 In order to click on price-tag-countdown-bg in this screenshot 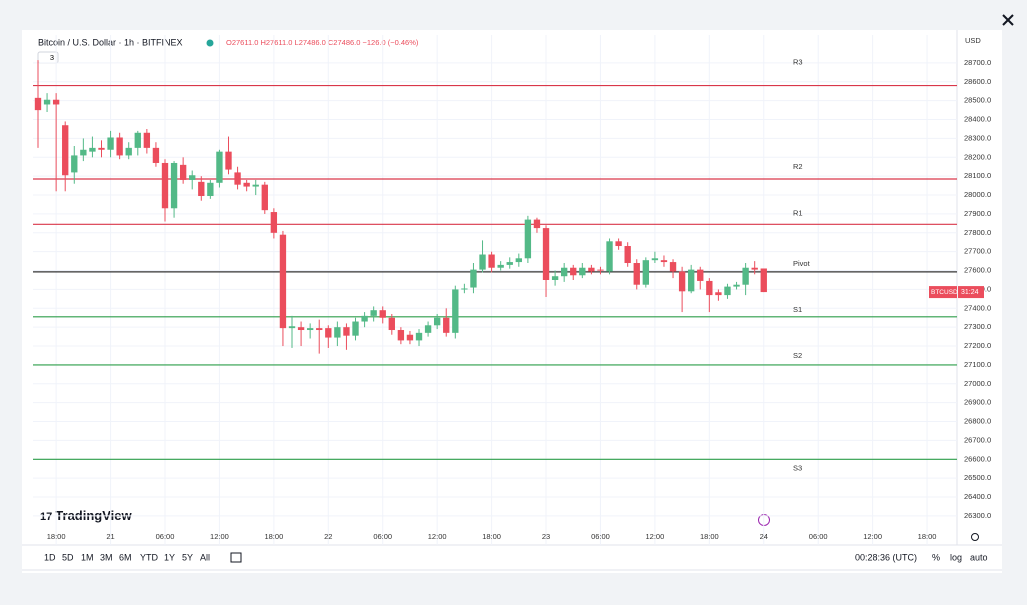, I will do `click(971, 292)`.